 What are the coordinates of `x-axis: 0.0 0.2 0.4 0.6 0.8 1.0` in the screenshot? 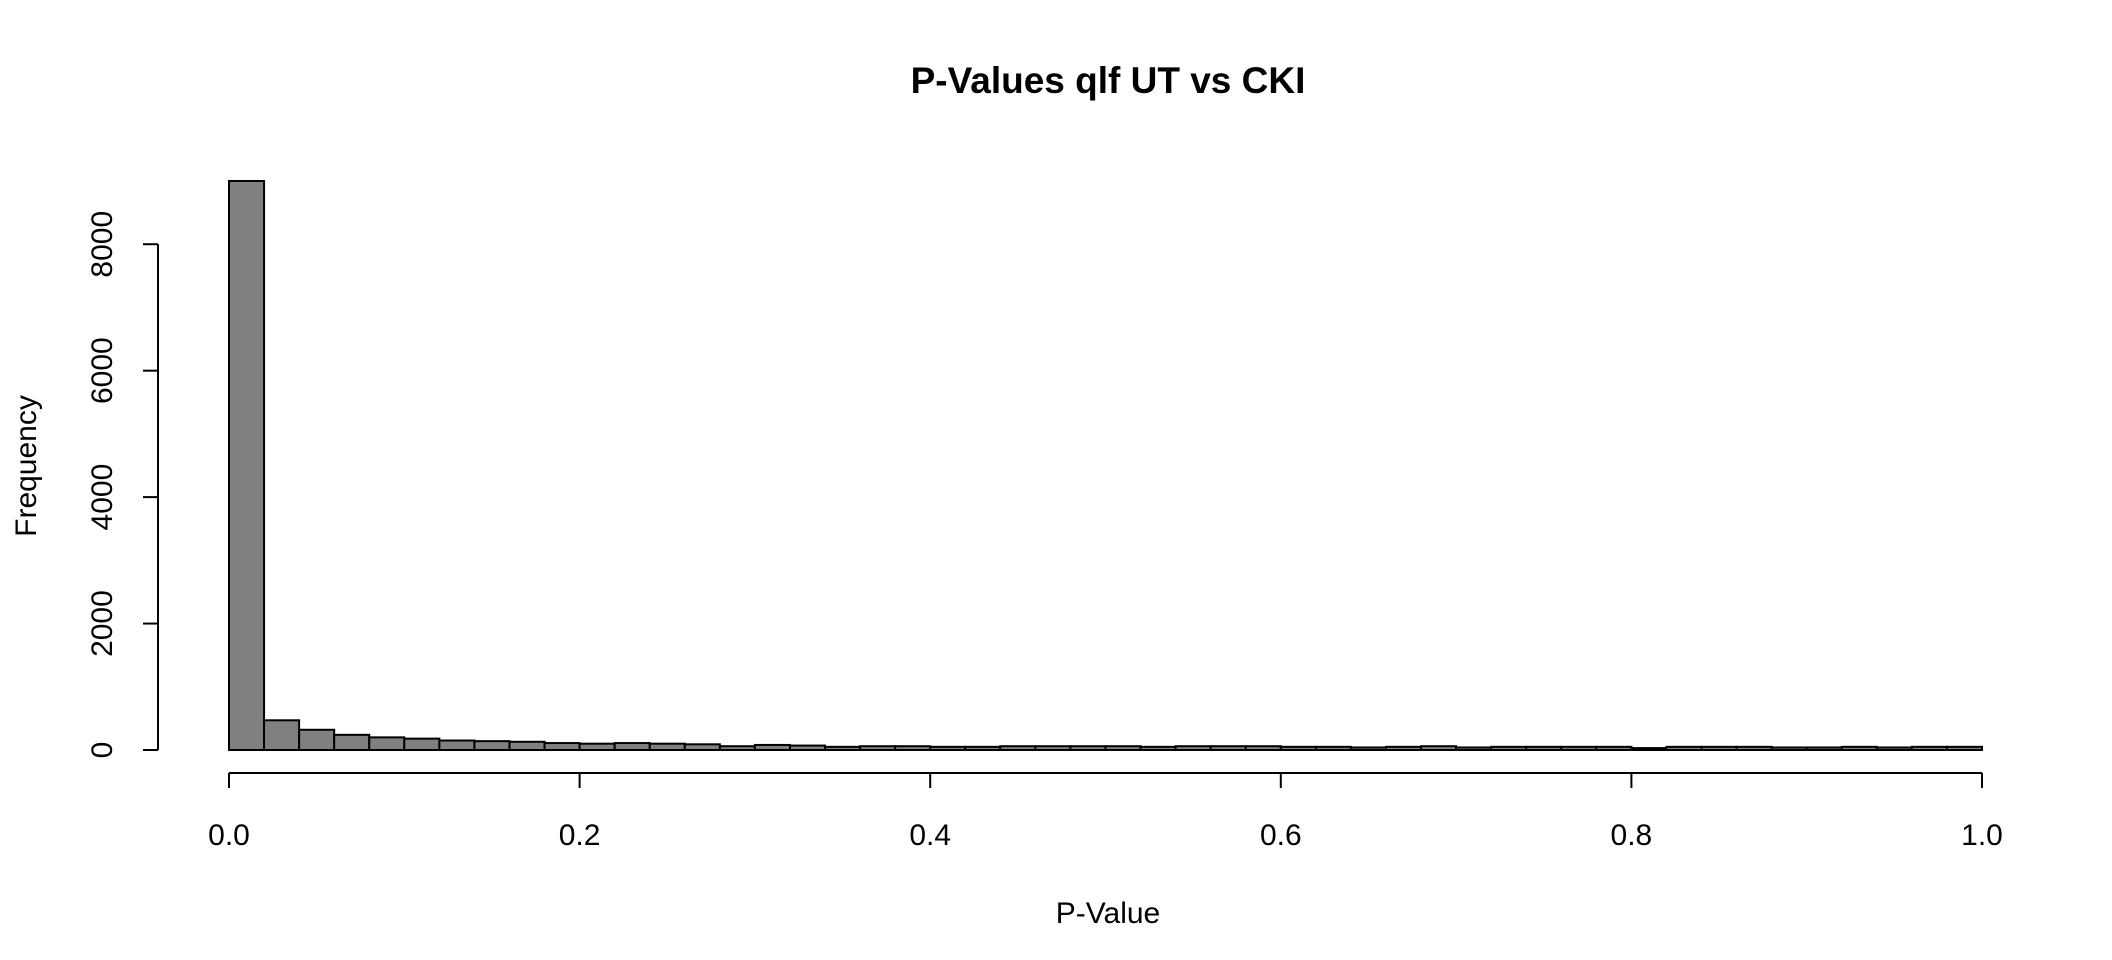 It's located at (1105, 812).